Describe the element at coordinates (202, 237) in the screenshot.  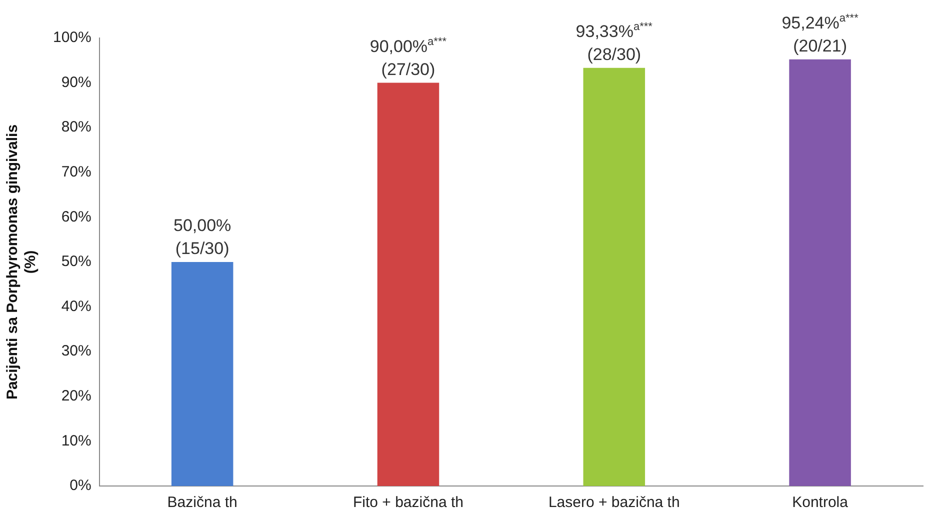
I see `data-label: 50,00% (15/30)` at that location.